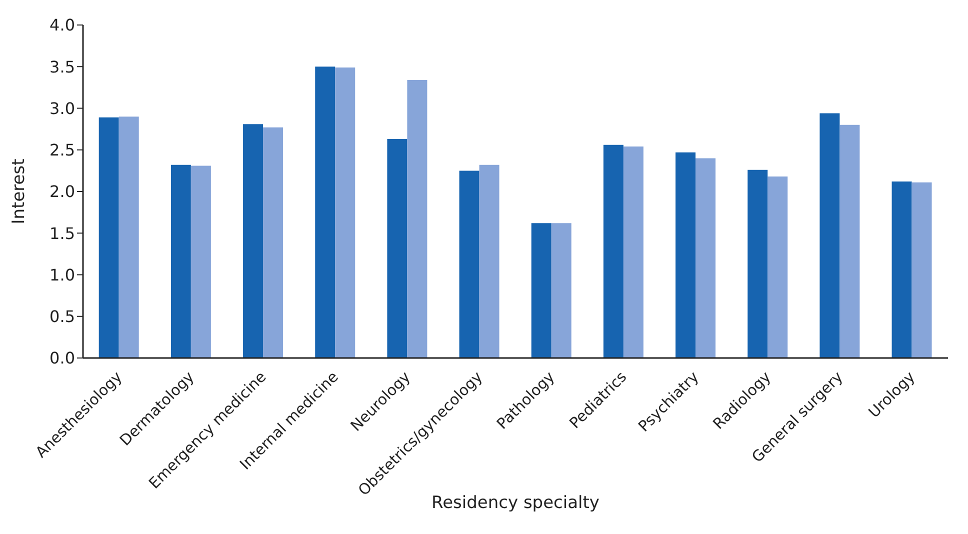 This screenshot has height=534, width=968. What do you see at coordinates (62, 274) in the screenshot?
I see `y-tick-label: 1.0` at bounding box center [62, 274].